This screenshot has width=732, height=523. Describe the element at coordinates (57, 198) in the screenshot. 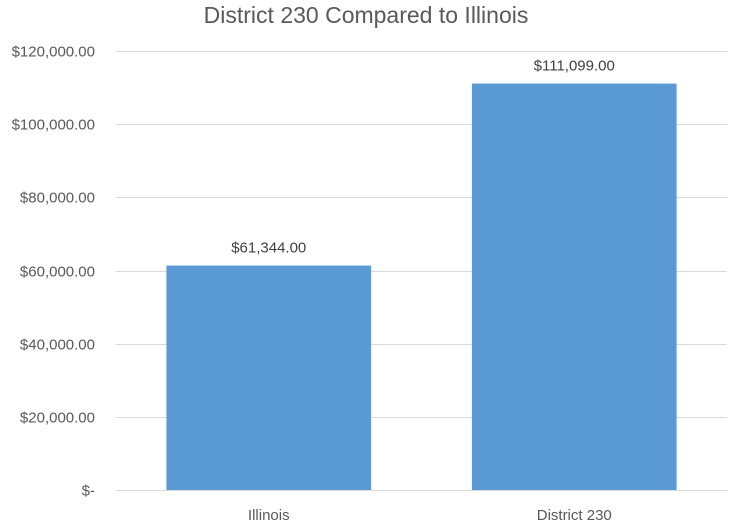

I see `y-tick-label: $80,000.00` at that location.